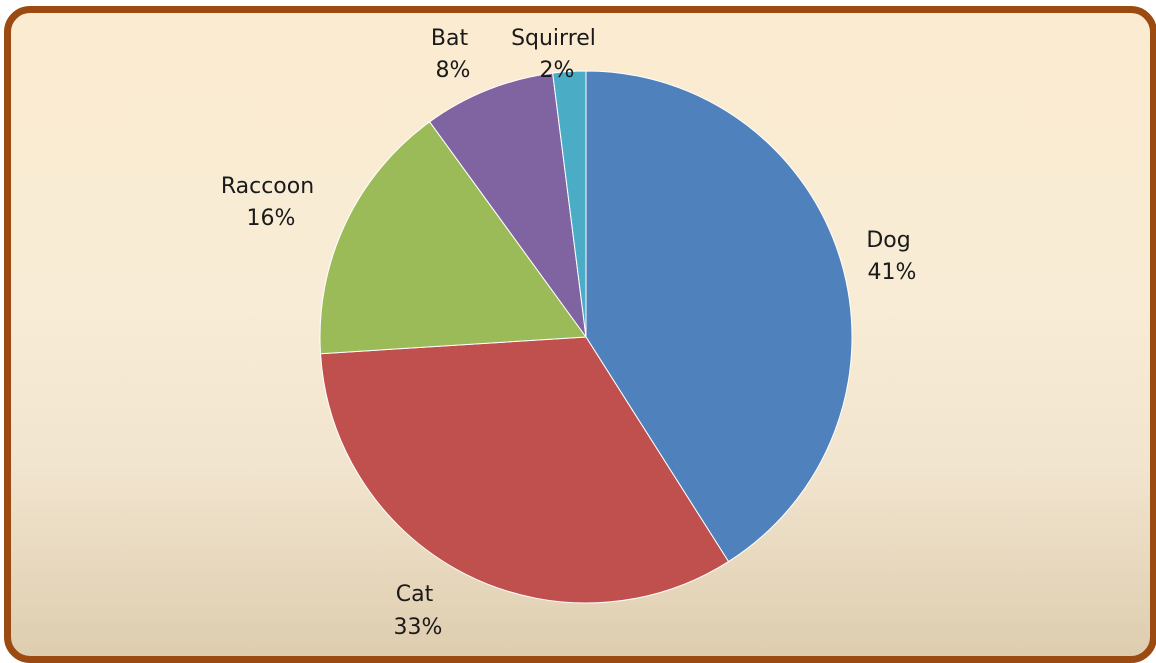 This screenshot has width=1156, height=663. Describe the element at coordinates (267, 186) in the screenshot. I see `slice-name-raccoon: Raccoon` at that location.